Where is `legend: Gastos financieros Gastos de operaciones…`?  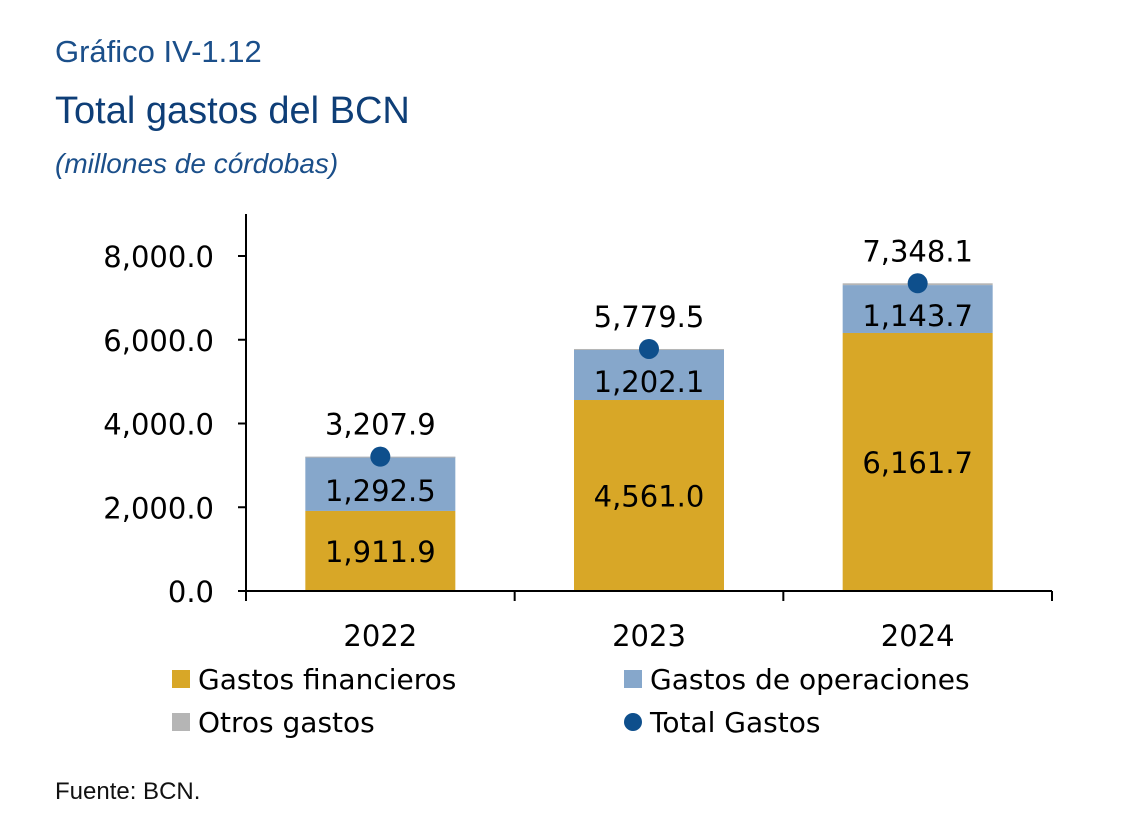 legend: Gastos financieros Gastos de operaciones… is located at coordinates (612, 700).